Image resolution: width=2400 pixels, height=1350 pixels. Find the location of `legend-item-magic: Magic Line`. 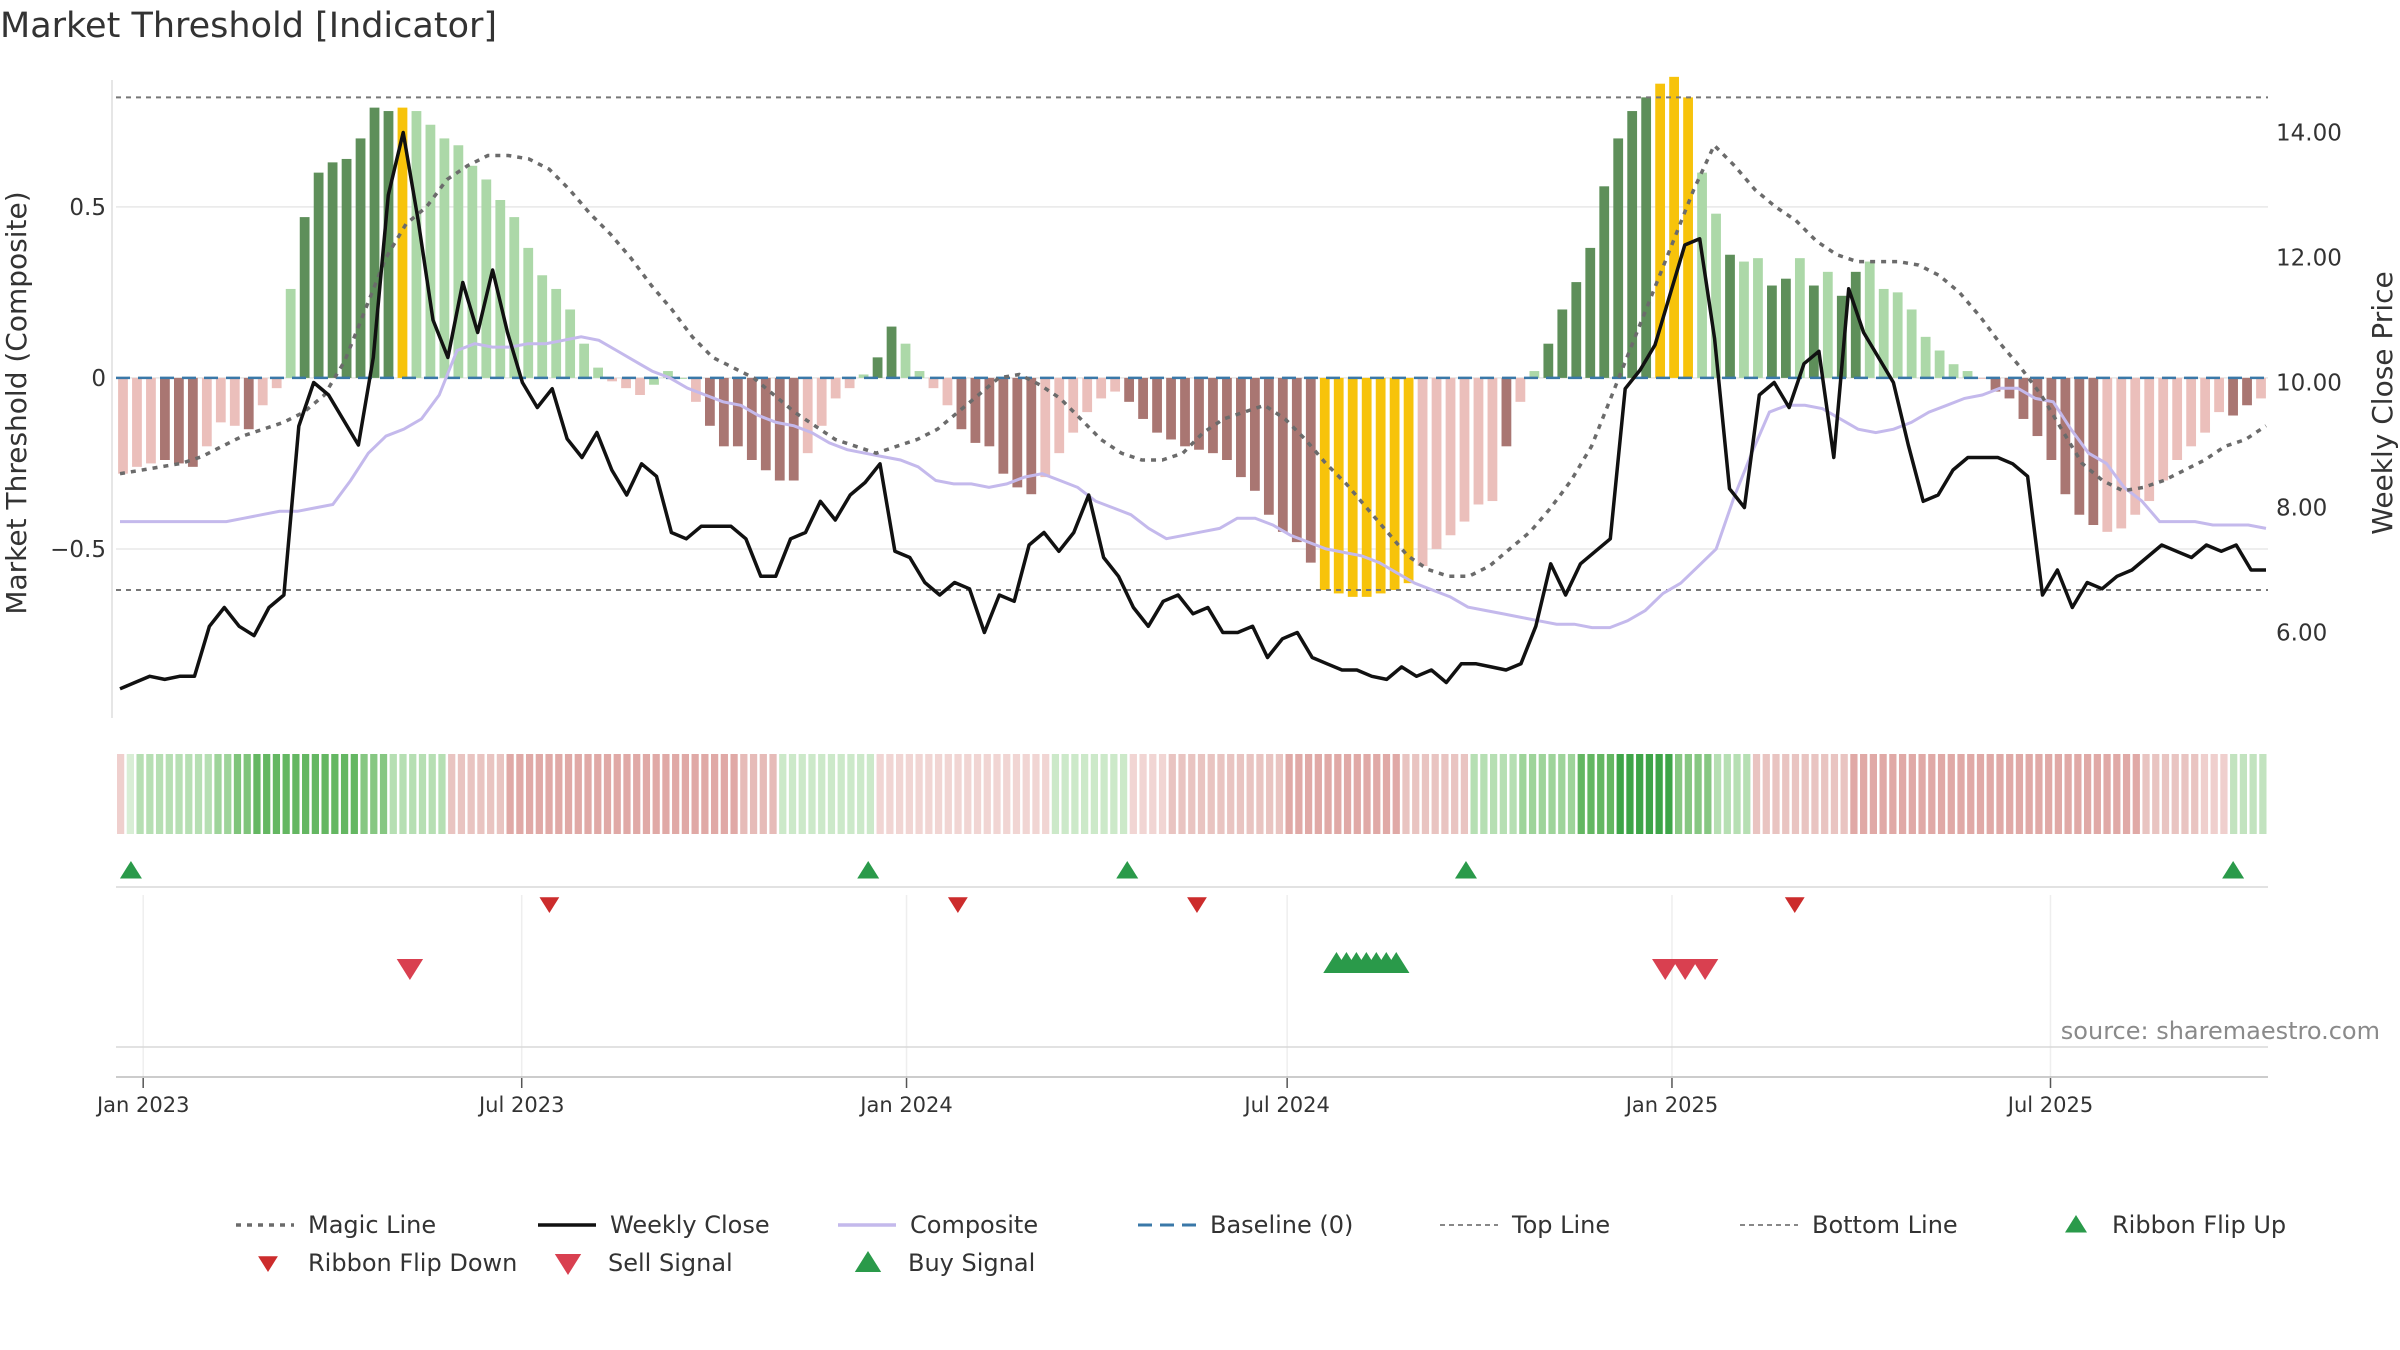

legend-item-magic: Magic Line is located at coordinates (336, 1225).